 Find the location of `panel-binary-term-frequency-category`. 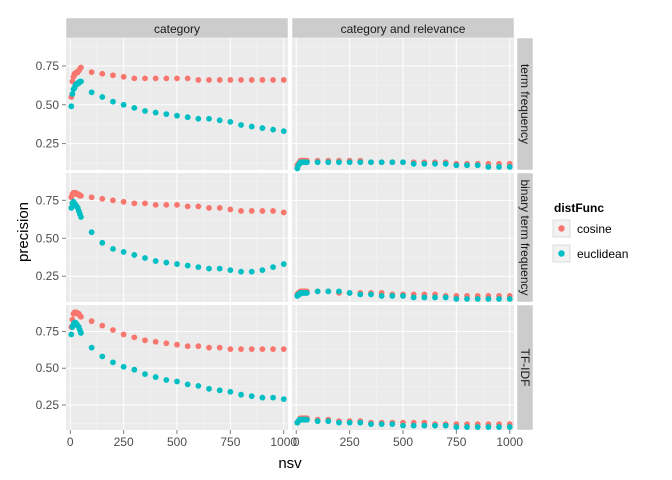

panel-binary-term-frequency-category is located at coordinates (177, 237).